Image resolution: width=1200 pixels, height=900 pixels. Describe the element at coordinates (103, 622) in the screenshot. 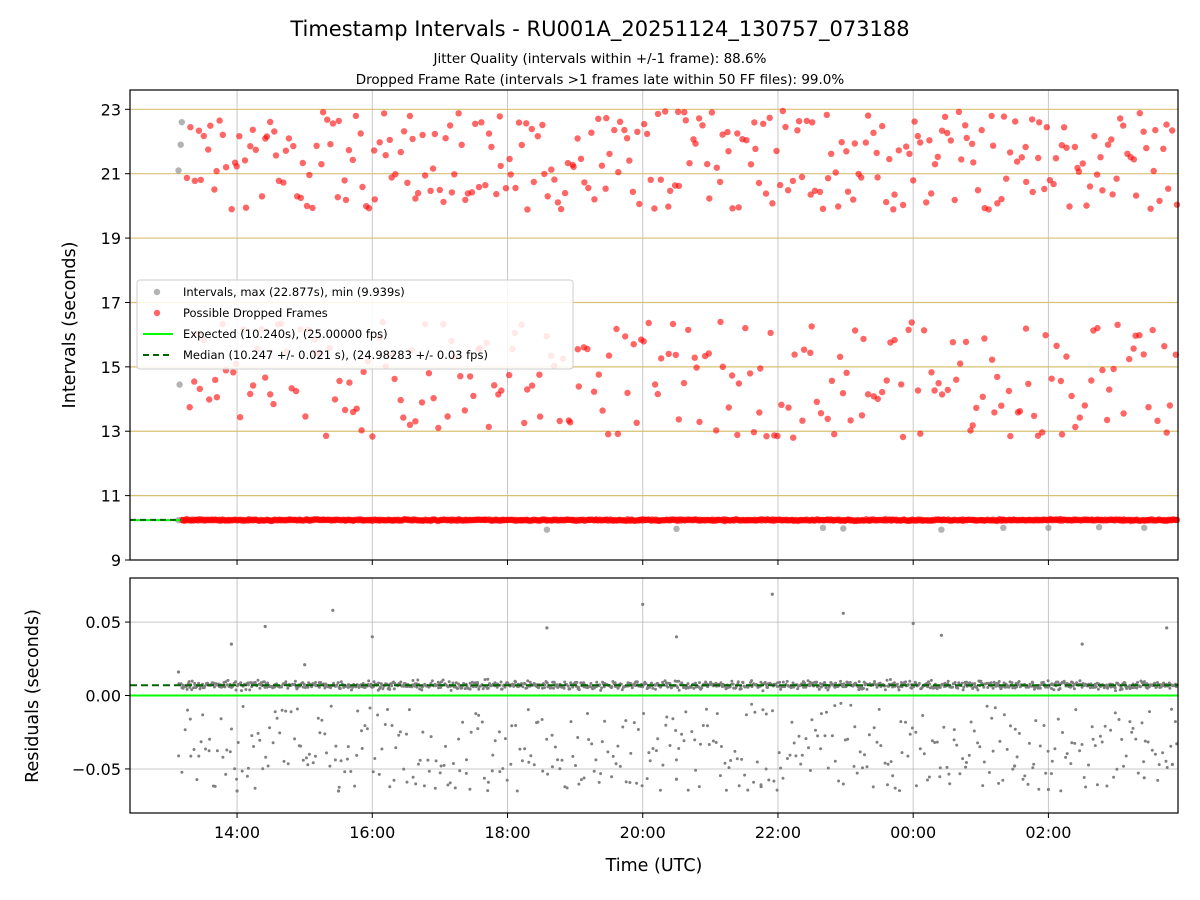

I see `y-tick-label-residuals: 0.05` at that location.